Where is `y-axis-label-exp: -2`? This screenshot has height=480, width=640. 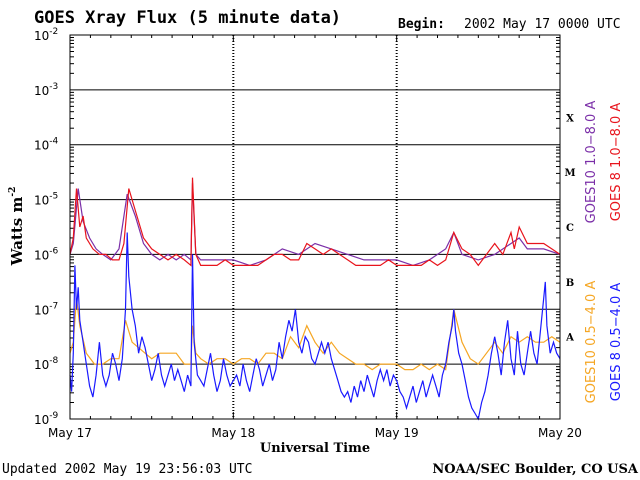 y-axis-label-exp: -2 is located at coordinates (13, 192).